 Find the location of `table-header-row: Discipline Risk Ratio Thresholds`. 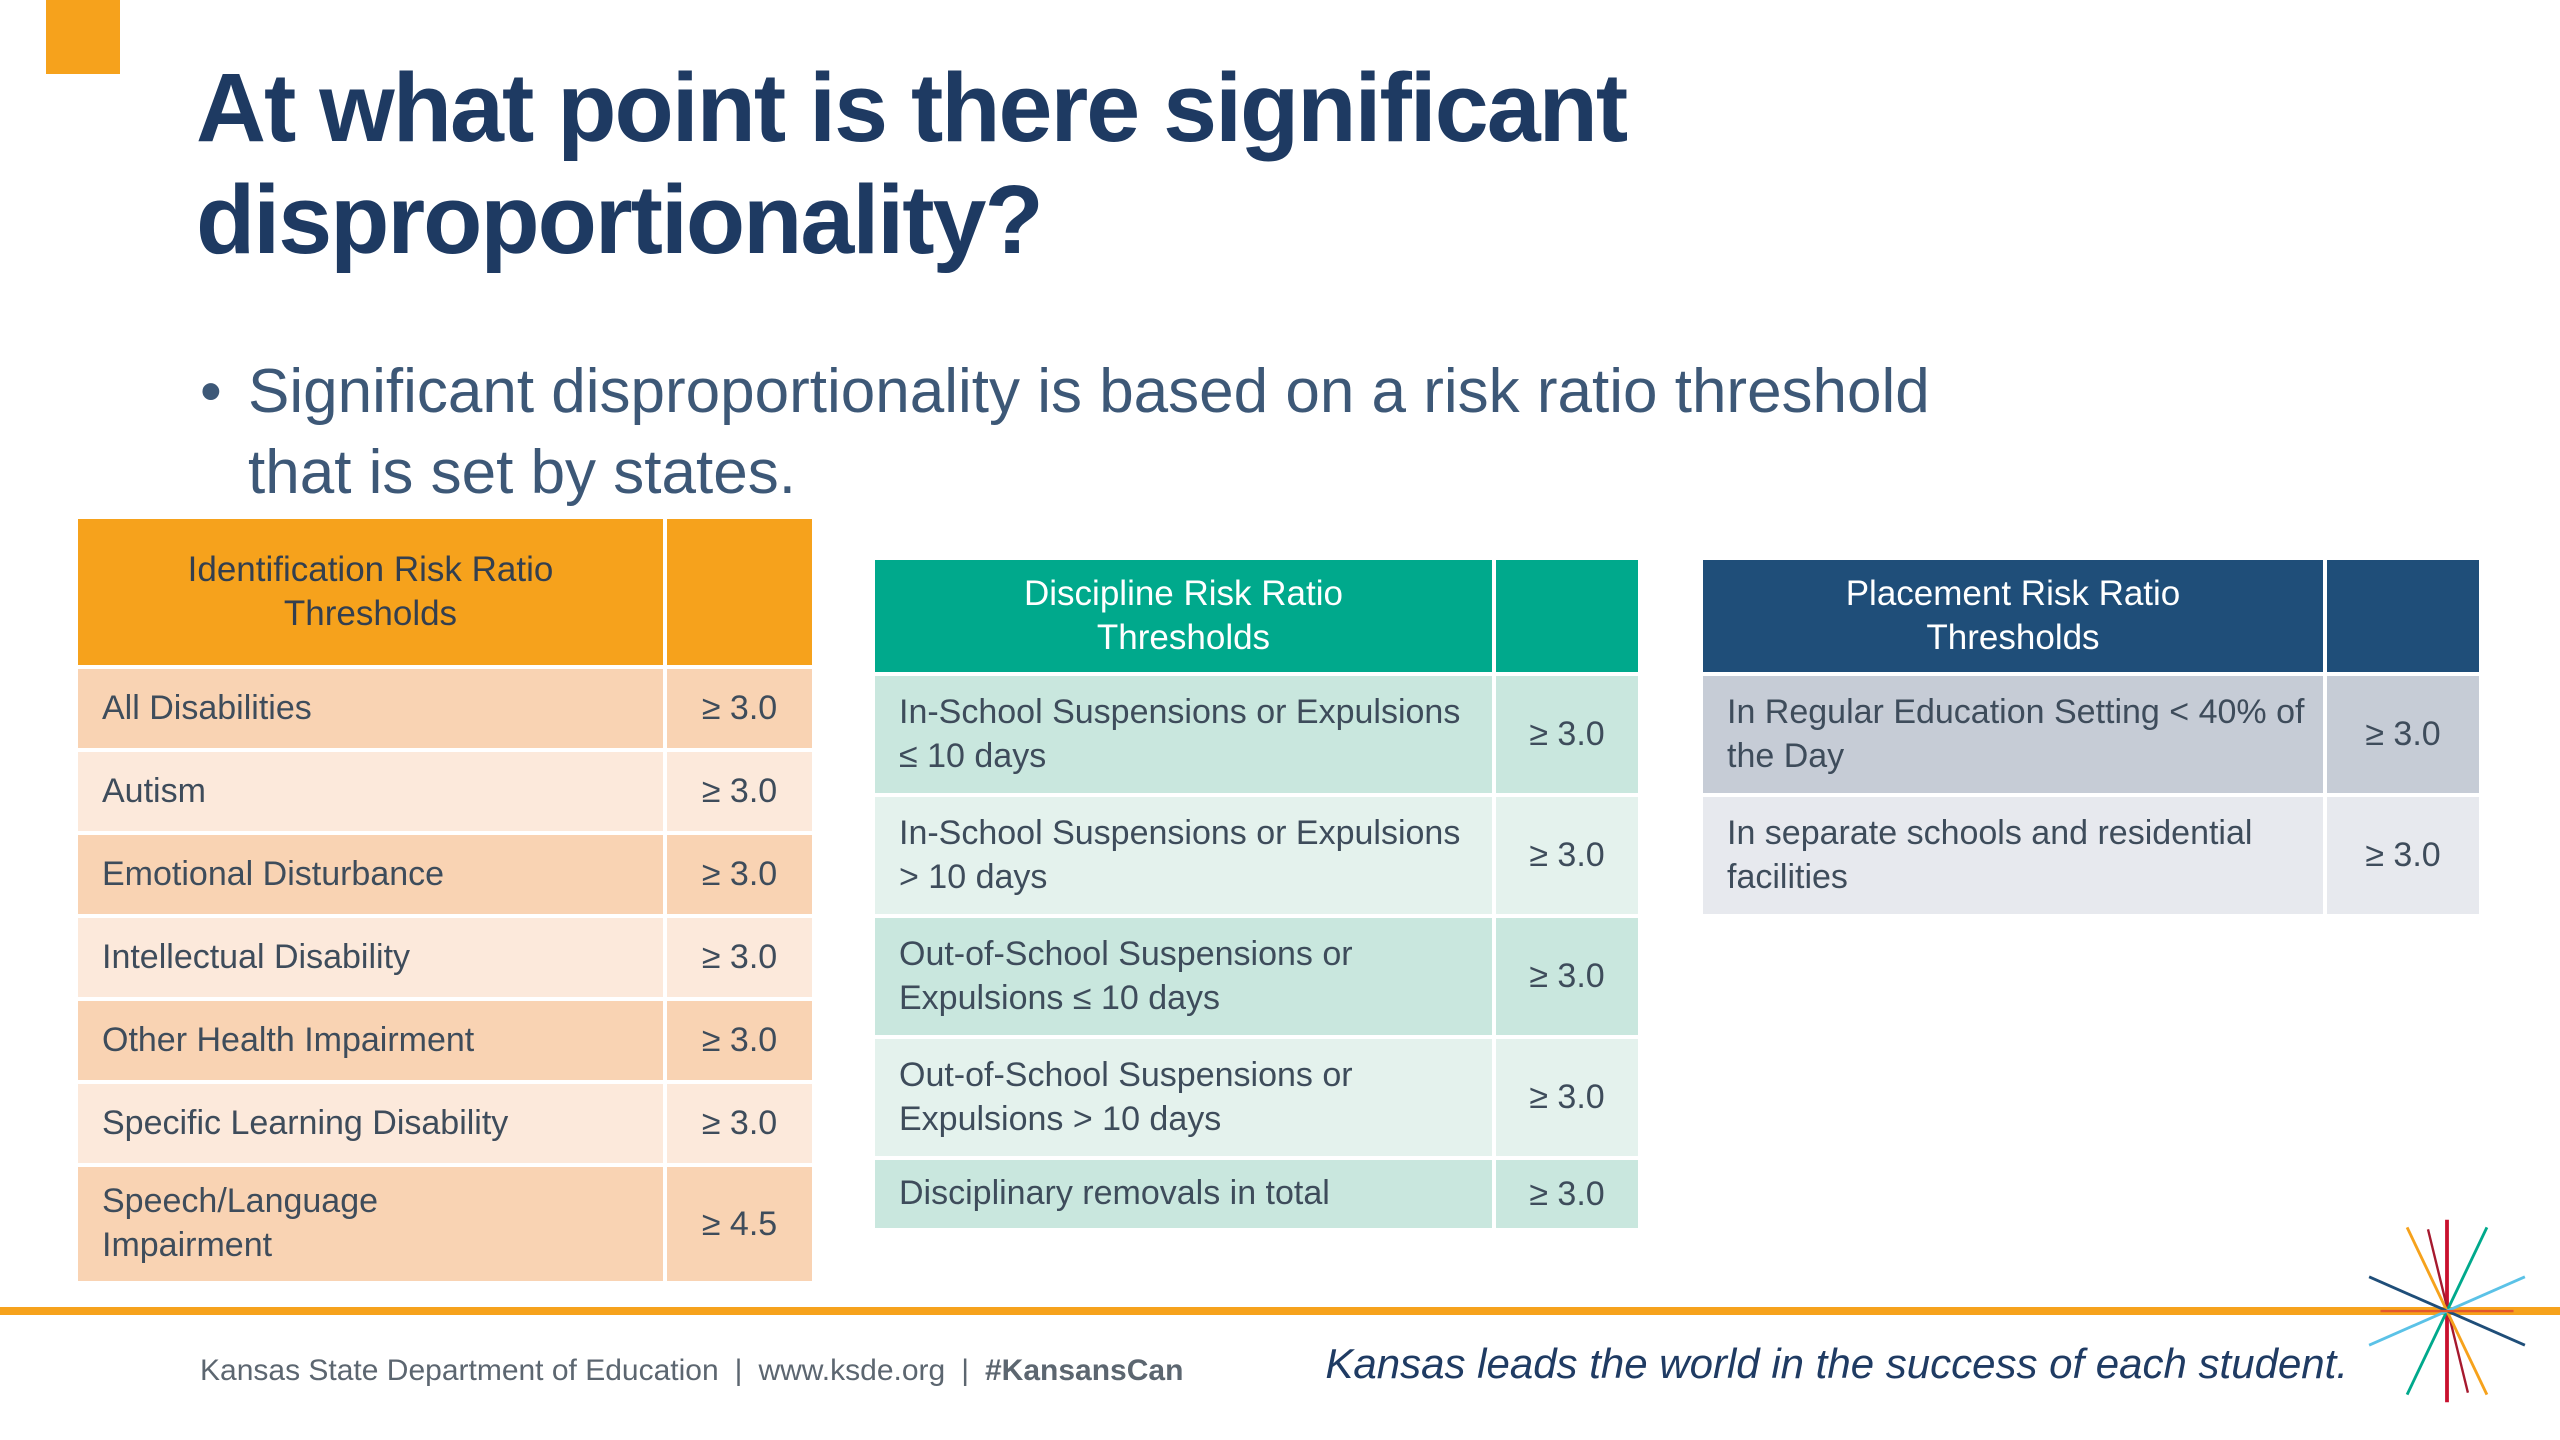

table-header-row: Discipline Risk Ratio Thresholds is located at coordinates (1256, 616).